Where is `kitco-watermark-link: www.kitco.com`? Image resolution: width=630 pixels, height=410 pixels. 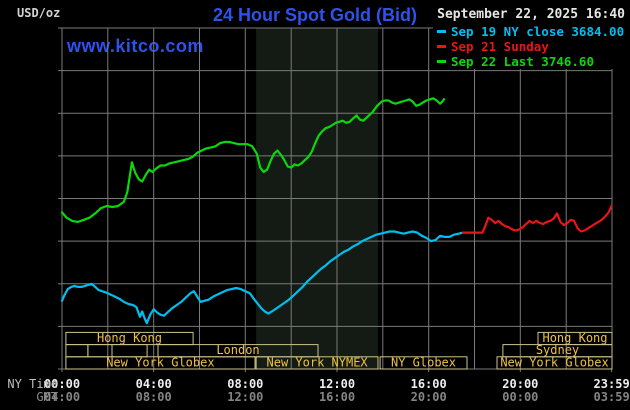 kitco-watermark-link: www.kitco.com is located at coordinates (135, 46).